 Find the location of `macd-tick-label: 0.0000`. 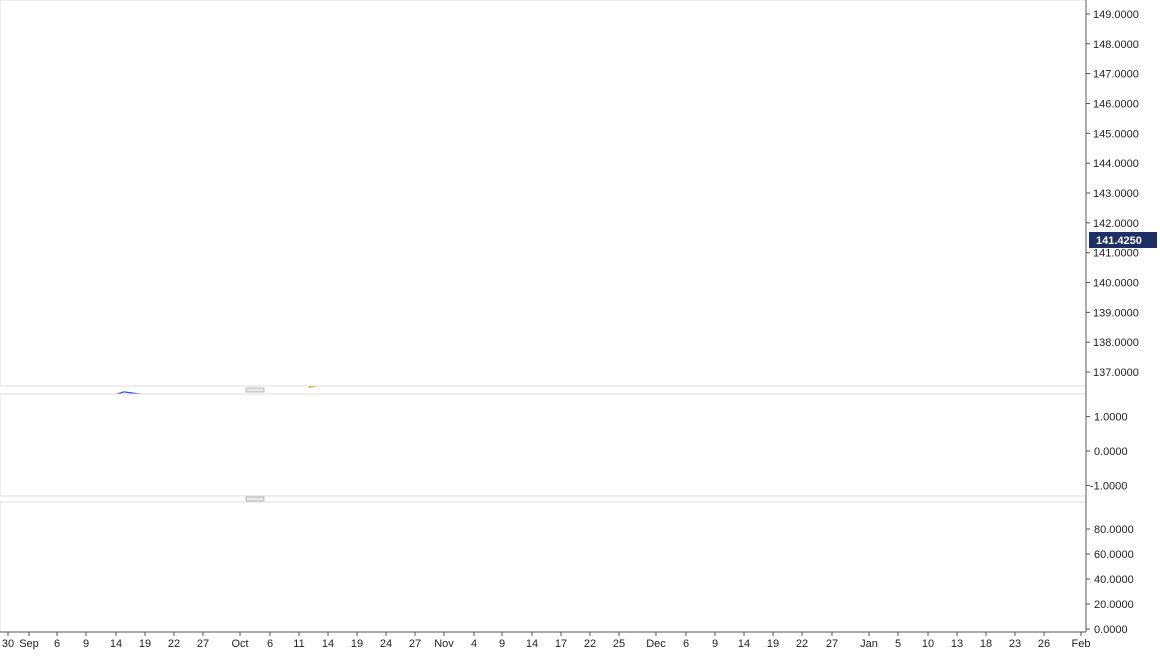

macd-tick-label: 0.0000 is located at coordinates (1111, 452).